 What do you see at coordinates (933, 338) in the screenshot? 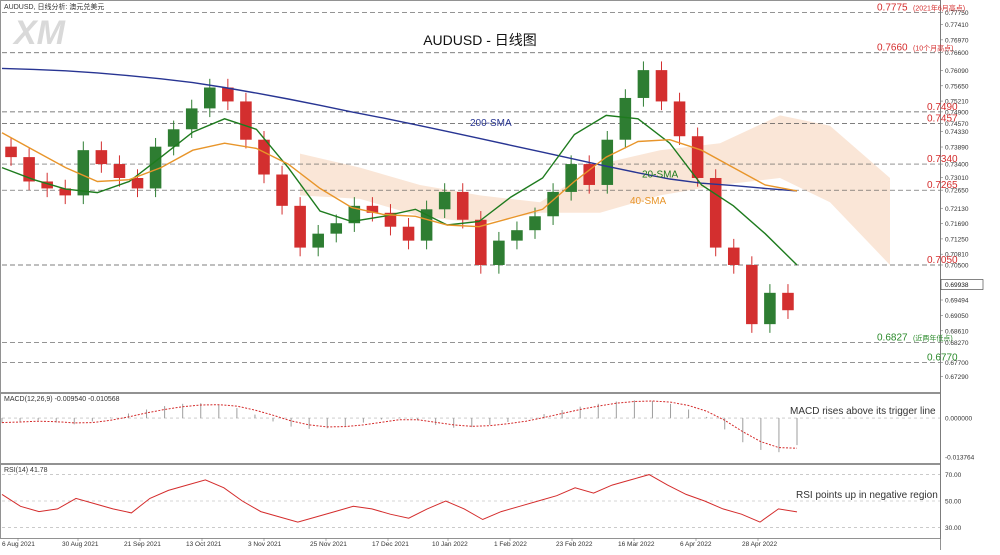
I see `level-note: (近两年低点)` at bounding box center [933, 338].